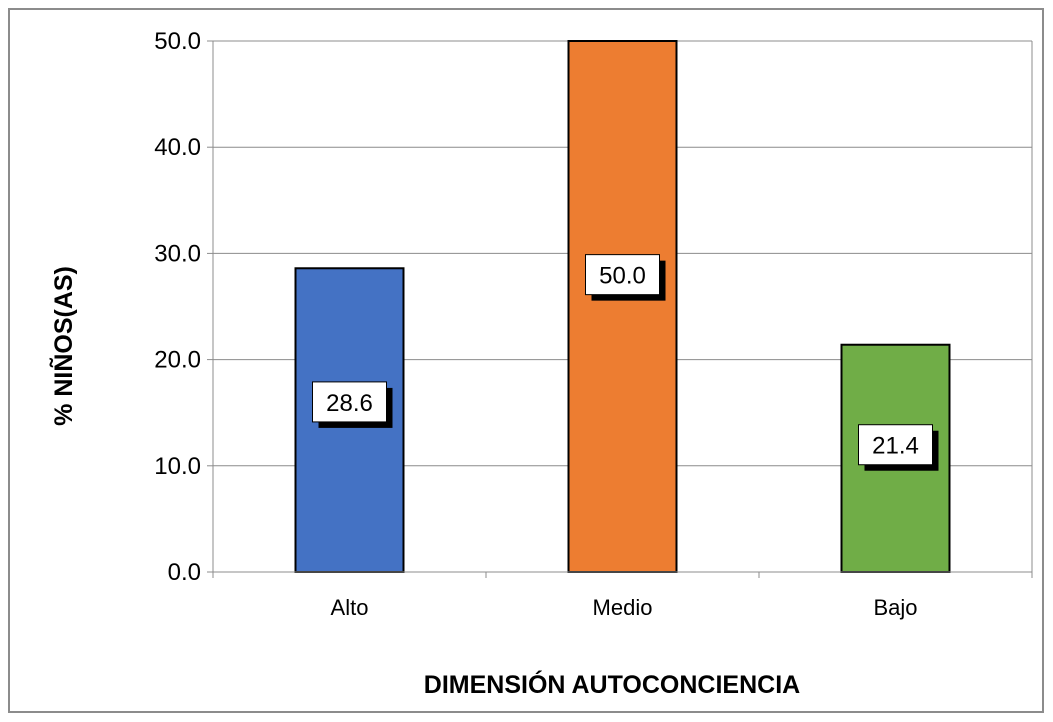 This screenshot has height=722, width=1053. Describe the element at coordinates (177, 360) in the screenshot. I see `y-tick-label: 20.0` at that location.